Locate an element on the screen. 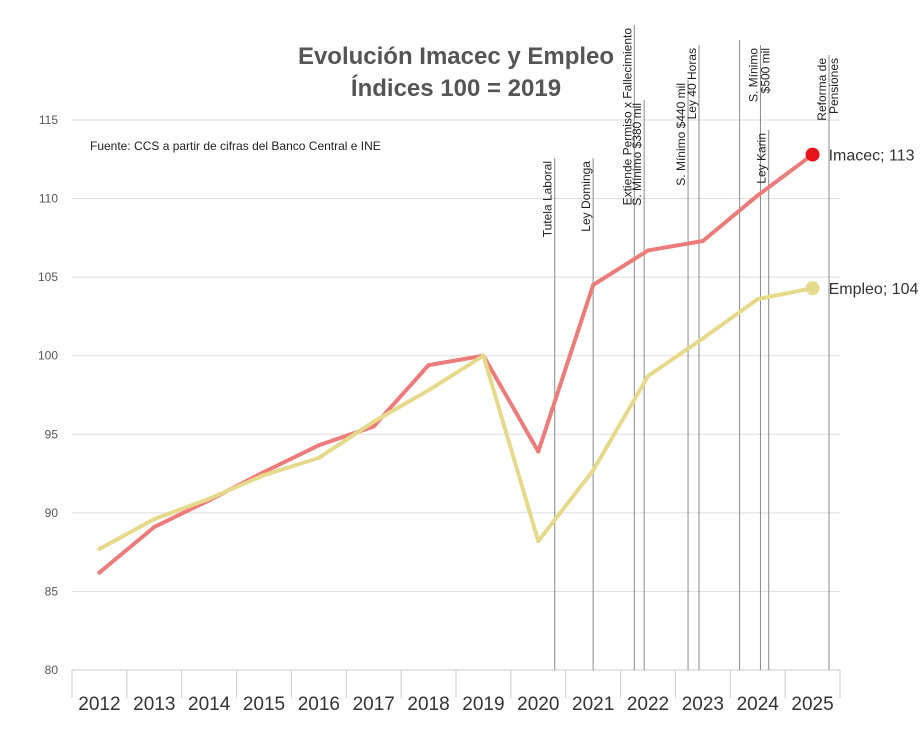 The width and height of the screenshot is (922, 741). event-label: Ley 40 Horas is located at coordinates (692, 83).